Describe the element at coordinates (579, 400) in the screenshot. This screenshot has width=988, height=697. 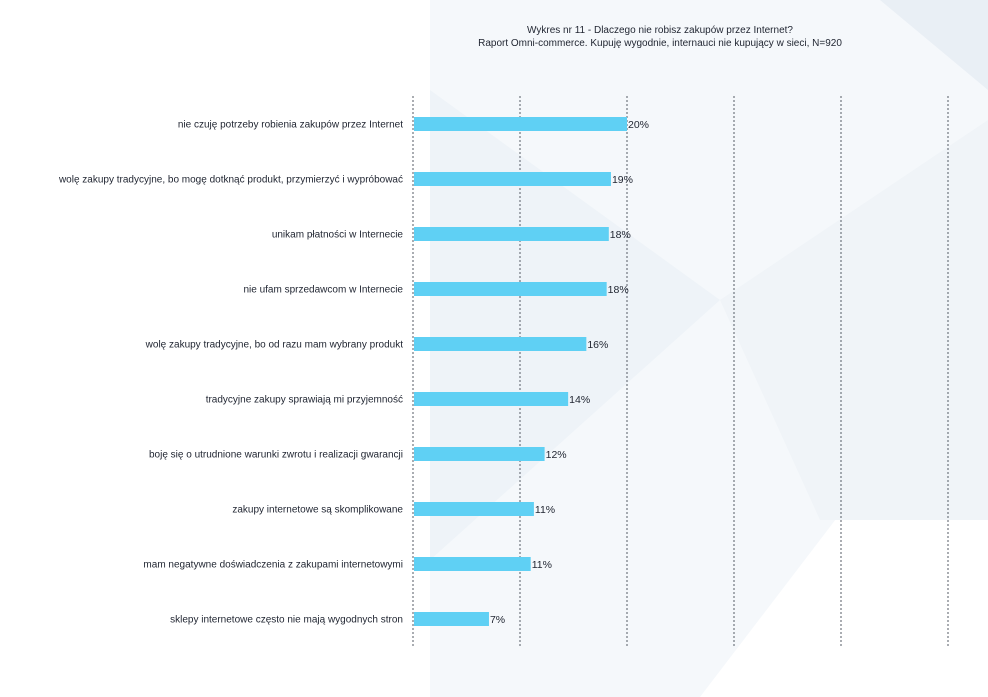
I see `value-label: 14%` at that location.